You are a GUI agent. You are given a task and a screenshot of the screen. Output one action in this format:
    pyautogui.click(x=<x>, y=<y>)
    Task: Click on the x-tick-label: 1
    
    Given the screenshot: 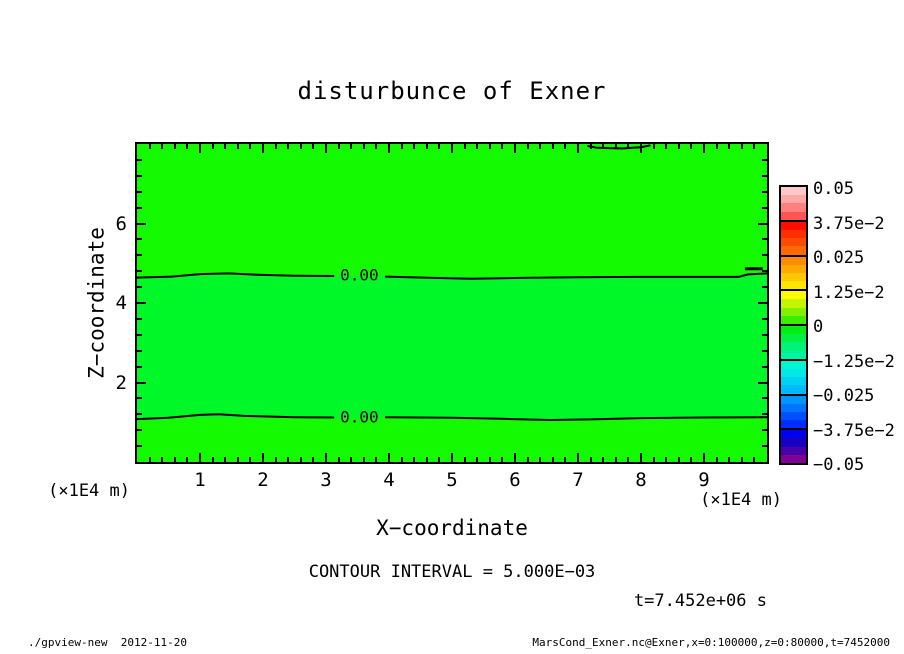 What is the action you would take?
    pyautogui.click(x=200, y=480)
    